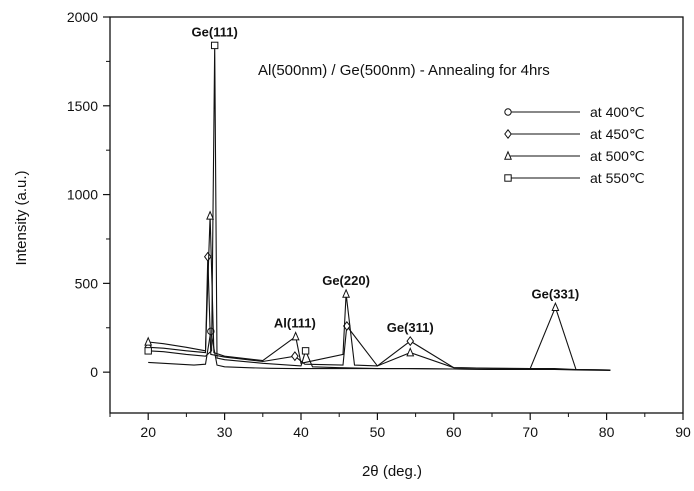 This screenshot has width=694, height=491. I want to click on legend-label: at 550℃, so click(617, 178).